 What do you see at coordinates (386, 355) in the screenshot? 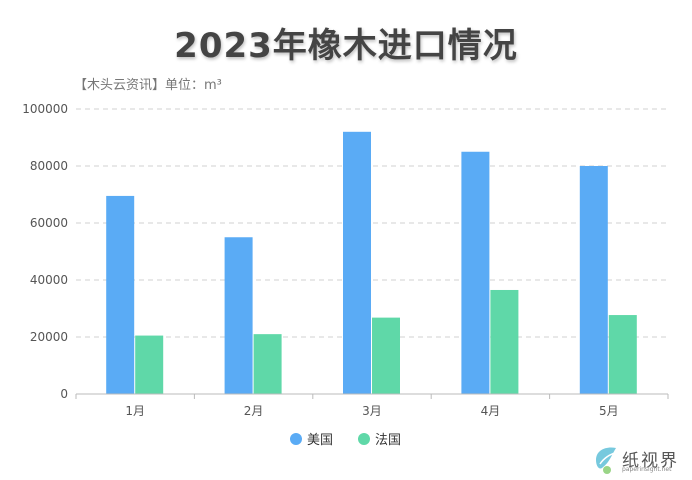
I see `bar-法国-3月` at bounding box center [386, 355].